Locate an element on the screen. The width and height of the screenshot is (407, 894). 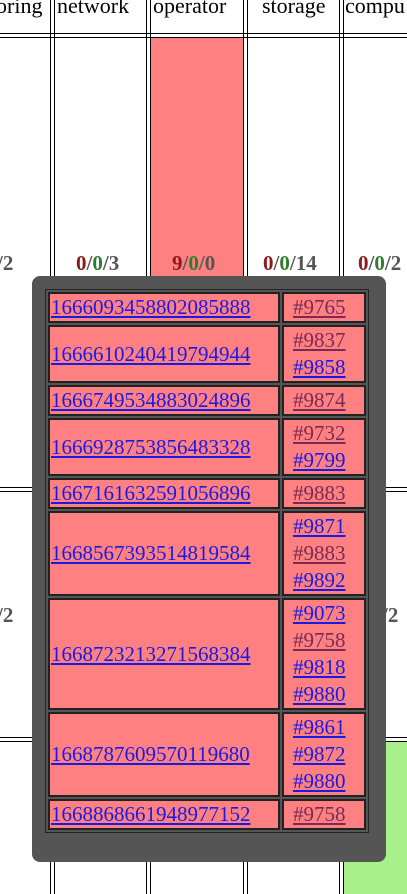
count-operator: 9/0/0 is located at coordinates (194, 263).